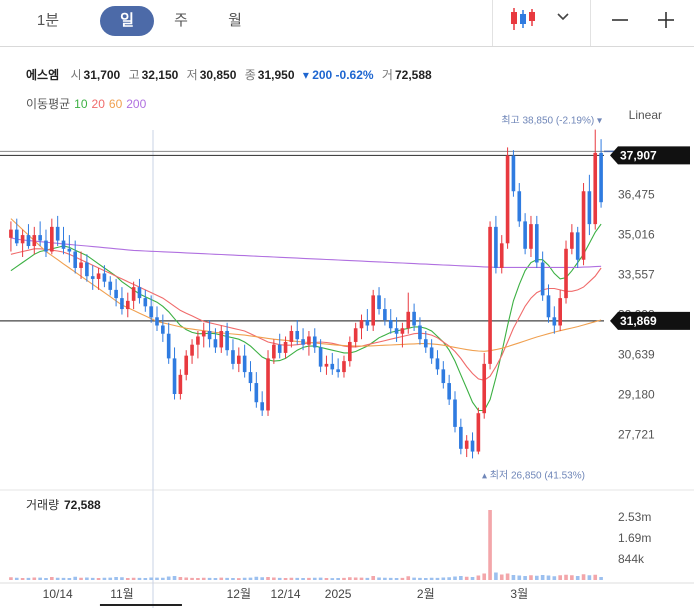 This screenshot has height=608, width=694. What do you see at coordinates (48, 20) in the screenshot?
I see `tab-1min: 1분` at bounding box center [48, 20].